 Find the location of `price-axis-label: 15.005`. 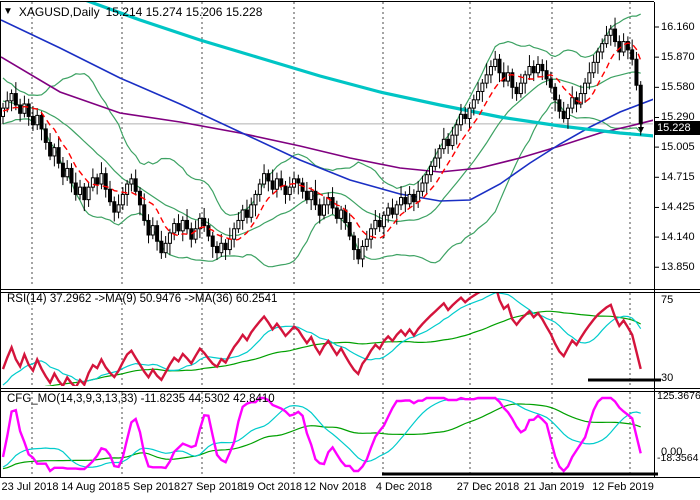

price-axis-label: 15.005 is located at coordinates (678, 146).